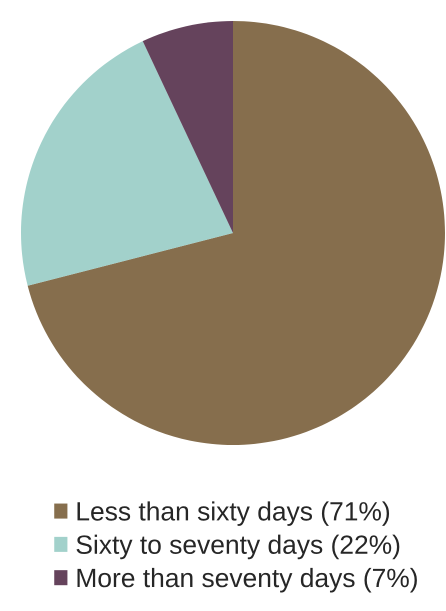  I want to click on legend-label: More than seventy days (7%), so click(247, 580).